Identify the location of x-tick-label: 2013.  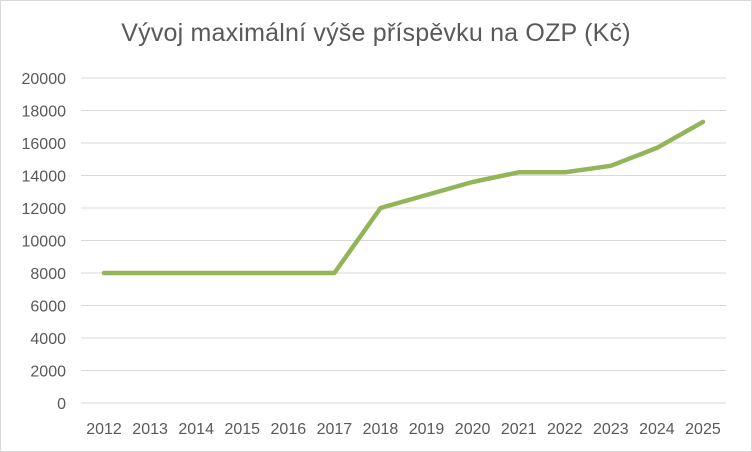
(150, 429).